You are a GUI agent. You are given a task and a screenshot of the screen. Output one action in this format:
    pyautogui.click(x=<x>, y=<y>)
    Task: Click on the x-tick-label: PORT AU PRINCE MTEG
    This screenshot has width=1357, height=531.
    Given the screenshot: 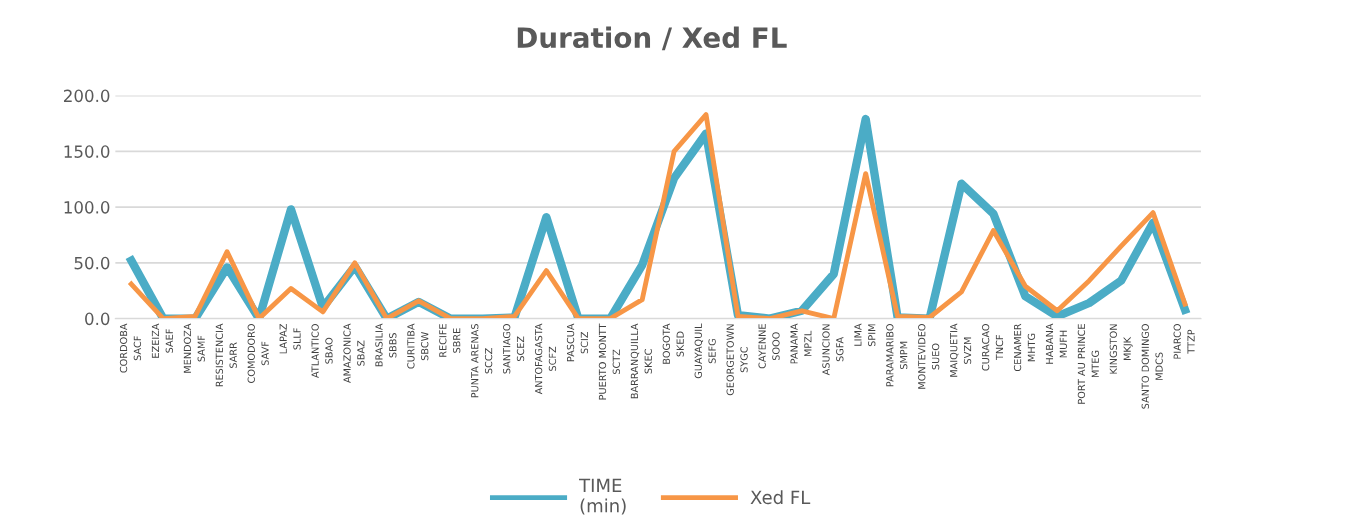 What is the action you would take?
    pyautogui.click(x=1088, y=364)
    